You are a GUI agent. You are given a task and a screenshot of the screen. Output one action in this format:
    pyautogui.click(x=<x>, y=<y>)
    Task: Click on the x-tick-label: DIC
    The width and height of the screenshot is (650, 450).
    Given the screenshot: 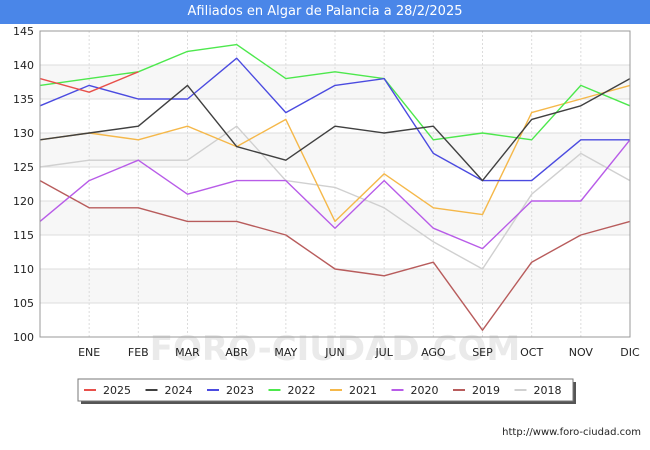 What is the action you would take?
    pyautogui.click(x=630, y=352)
    